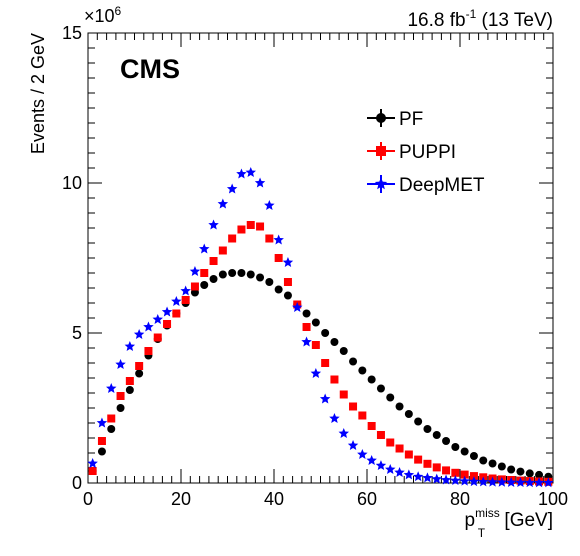 The image size is (580, 556). What do you see at coordinates (77, 483) in the screenshot?
I see `y-tick-label: 0` at bounding box center [77, 483].